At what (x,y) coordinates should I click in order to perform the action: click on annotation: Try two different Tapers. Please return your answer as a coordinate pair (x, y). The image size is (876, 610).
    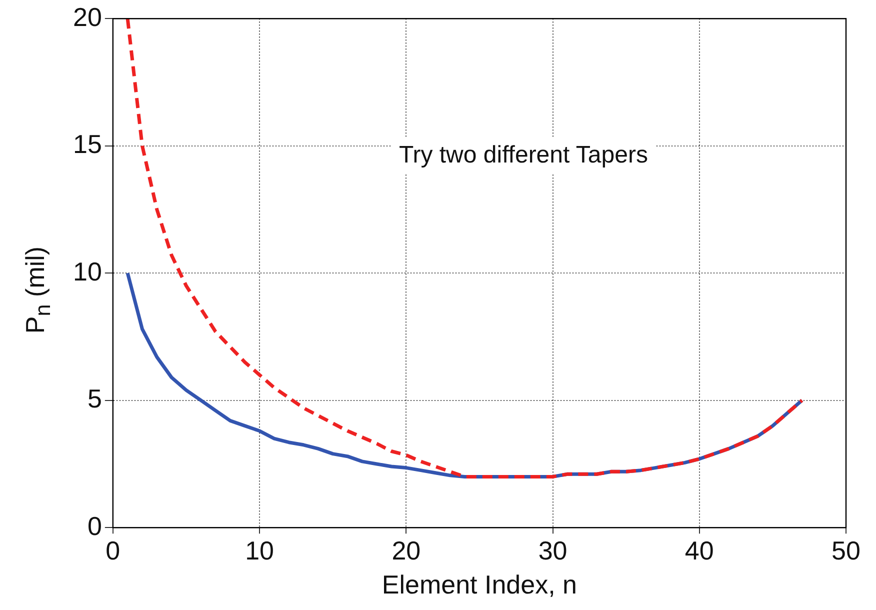
    Looking at the image, I should click on (523, 155).